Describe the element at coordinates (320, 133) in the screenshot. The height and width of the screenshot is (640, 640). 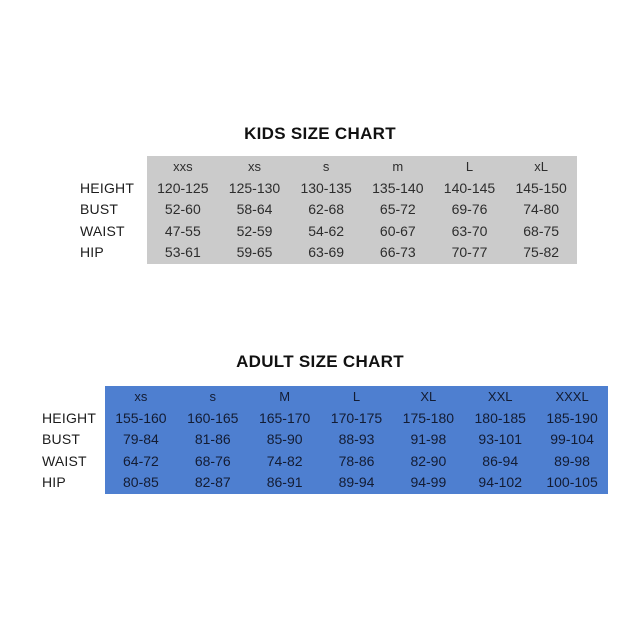
I see `kids-chart-title: KIDS SIZE CHART` at that location.